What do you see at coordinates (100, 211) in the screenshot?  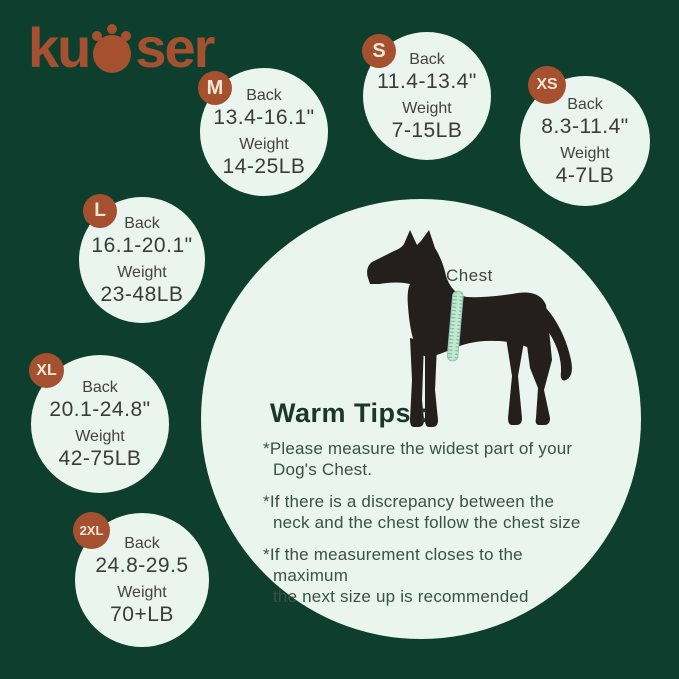 I see `size-badge-l: L` at bounding box center [100, 211].